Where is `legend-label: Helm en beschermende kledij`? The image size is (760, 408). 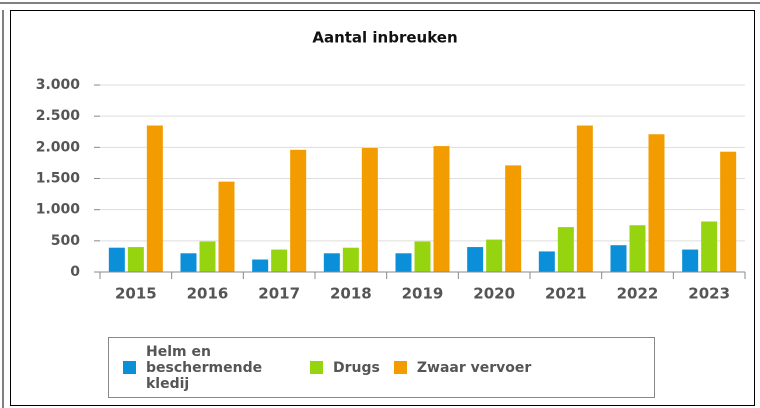 legend-label: Helm en beschermende kledij is located at coordinates (204, 367).